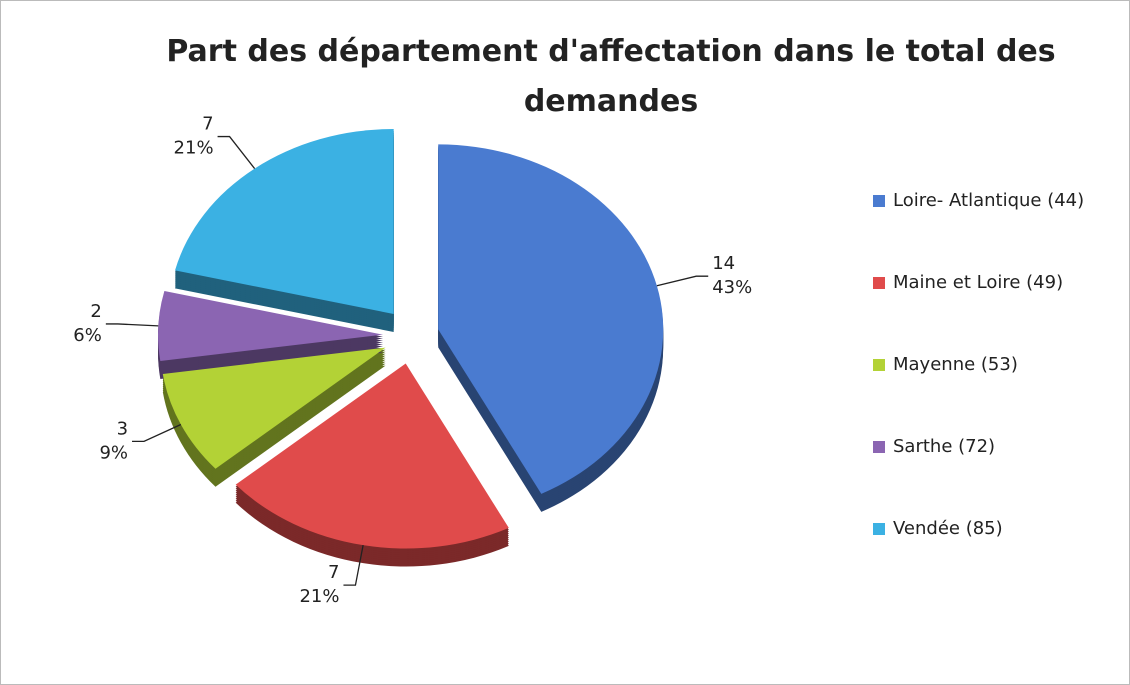 This screenshot has height=685, width=1130. What do you see at coordinates (95, 311) in the screenshot?
I see `data-label: 2` at bounding box center [95, 311].